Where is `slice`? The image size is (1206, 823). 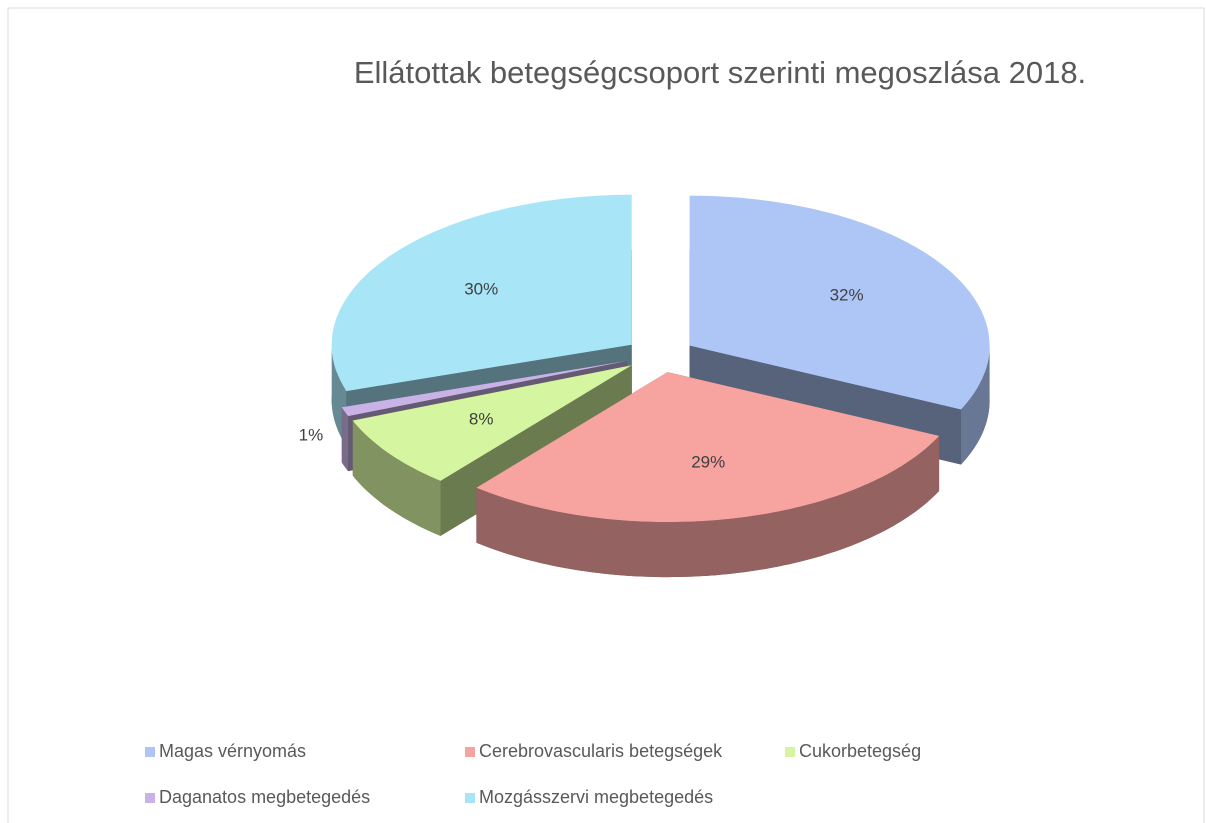
slice is located at coordinates (708, 475).